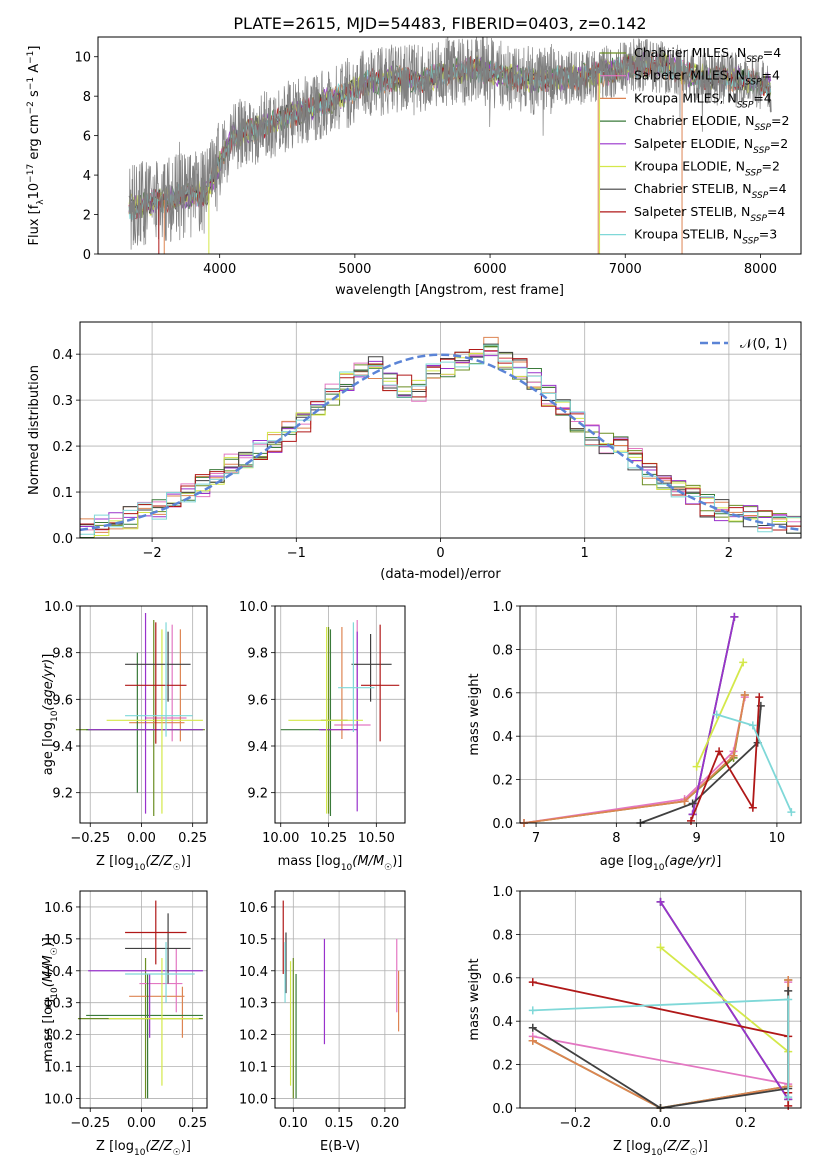 This screenshot has width=819, height=1170. Describe the element at coordinates (771, 166) in the screenshot. I see `legend-label-suffix: =2` at that location.